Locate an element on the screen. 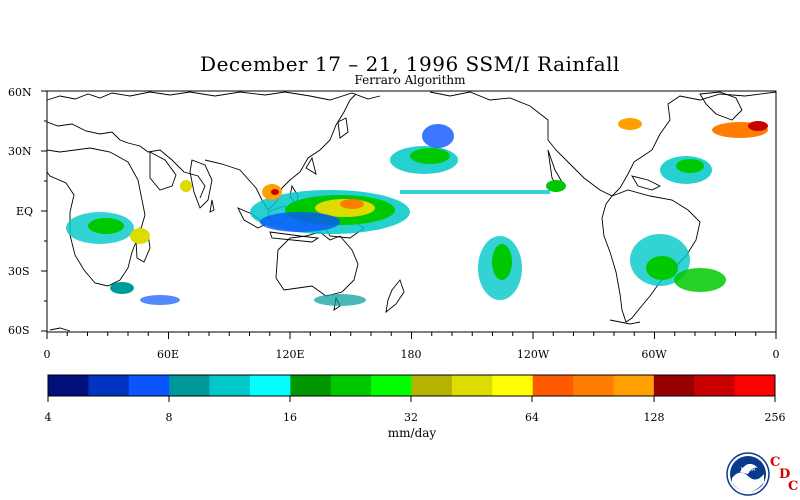  colorbar-label-64: 64 is located at coordinates (532, 417).